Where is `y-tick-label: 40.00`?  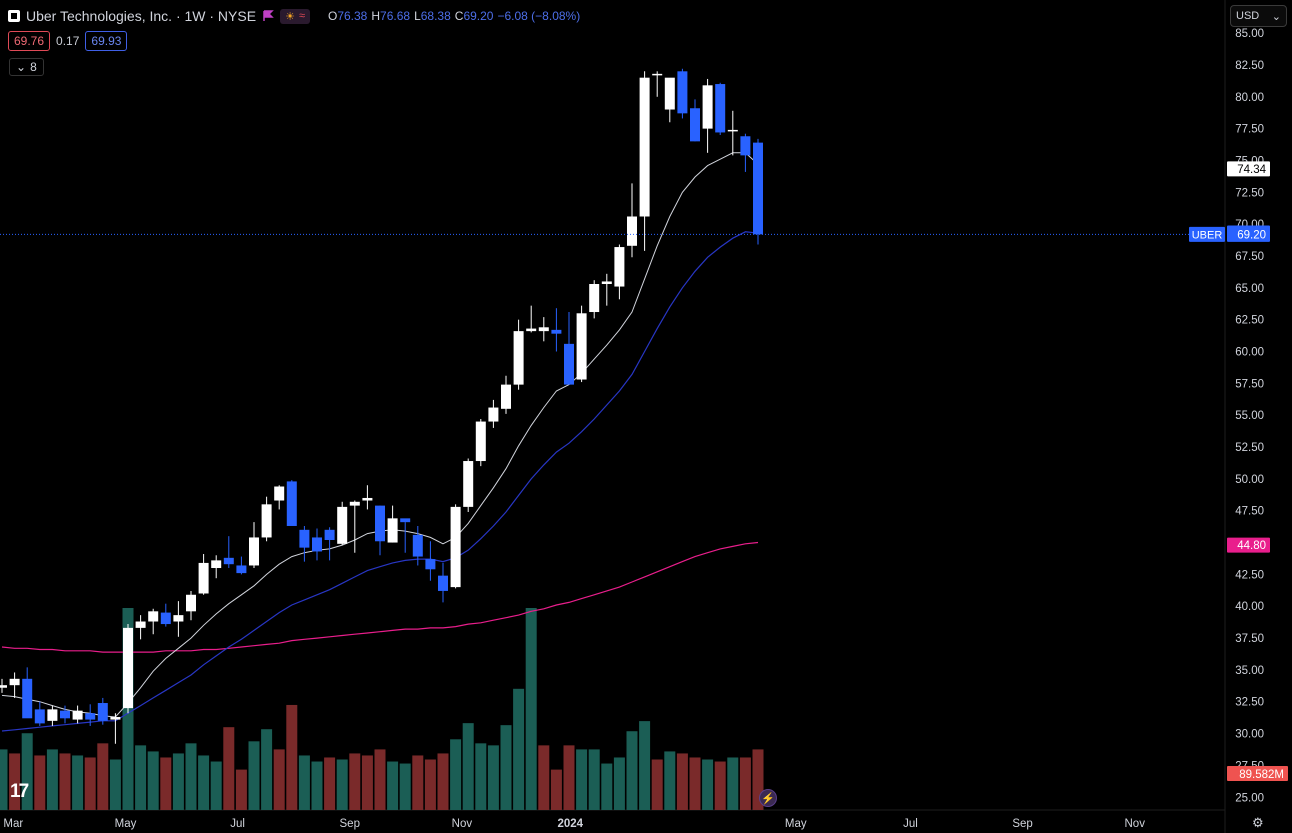 y-tick-label: 40.00 is located at coordinates (1249, 607).